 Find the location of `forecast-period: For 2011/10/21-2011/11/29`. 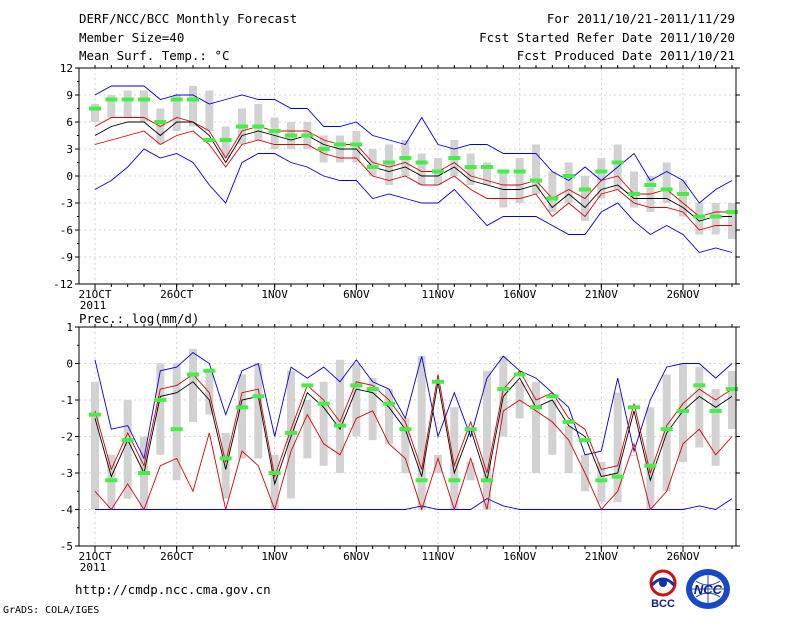

forecast-period: For 2011/10/21-2011/11/29 is located at coordinates (640, 18).